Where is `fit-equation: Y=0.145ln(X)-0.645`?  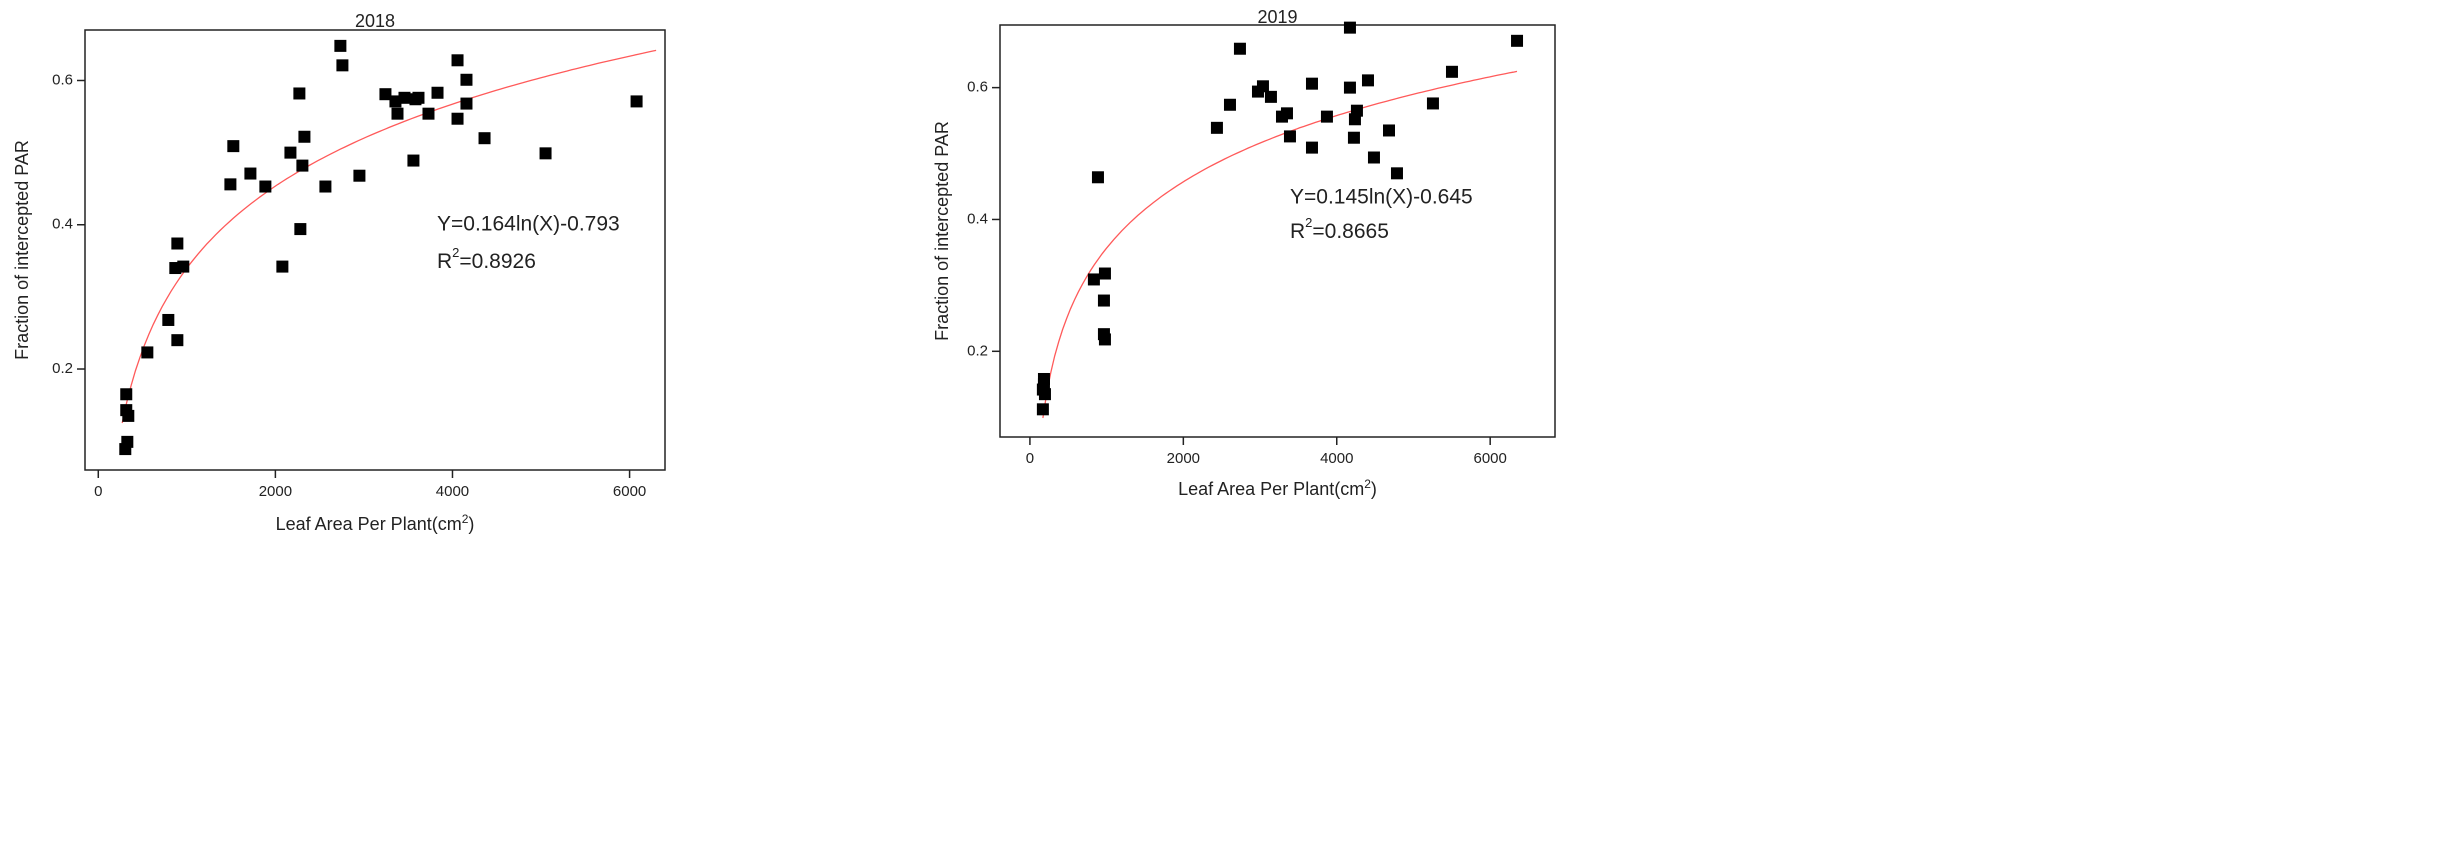
fit-equation: Y=0.145ln(X)-0.645 is located at coordinates (1381, 197).